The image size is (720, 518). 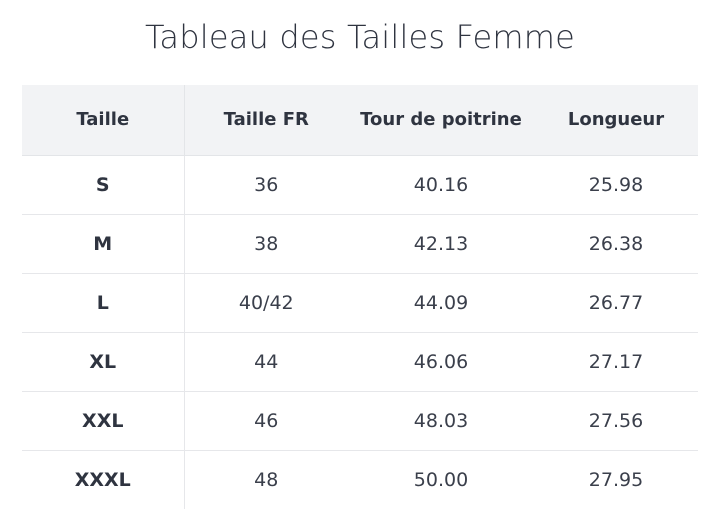 What do you see at coordinates (441, 362) in the screenshot?
I see `cell-tour-de-poitrine: 46.06` at bounding box center [441, 362].